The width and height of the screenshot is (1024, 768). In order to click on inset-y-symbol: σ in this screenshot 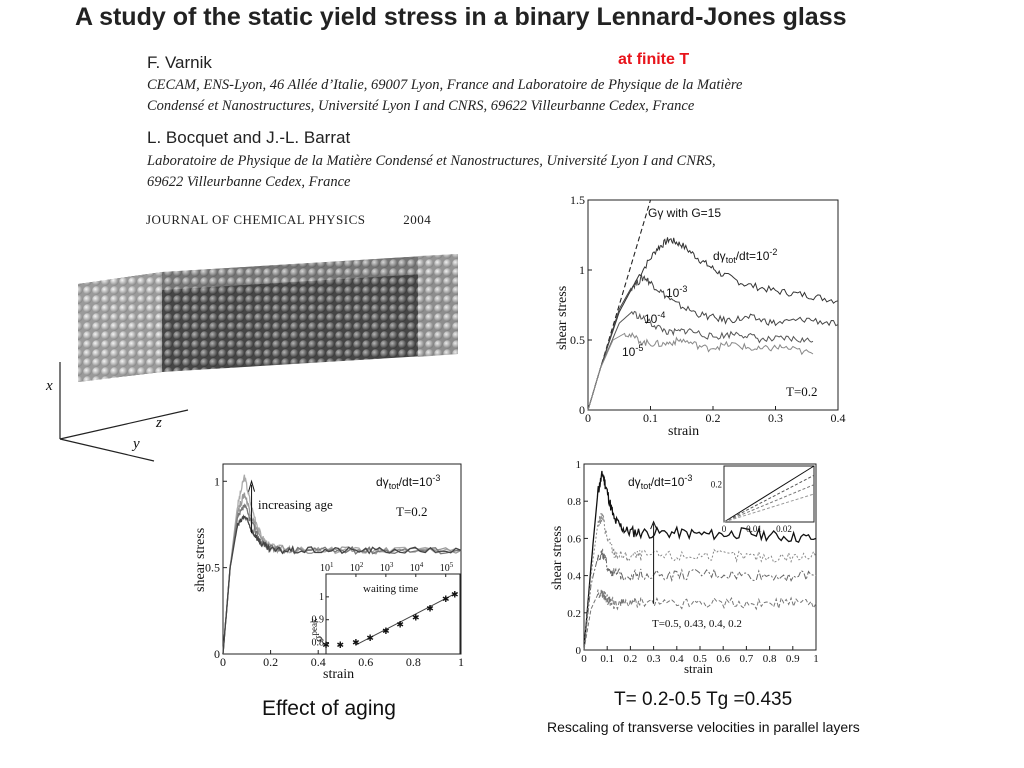, I will do `click(318, 638)`.